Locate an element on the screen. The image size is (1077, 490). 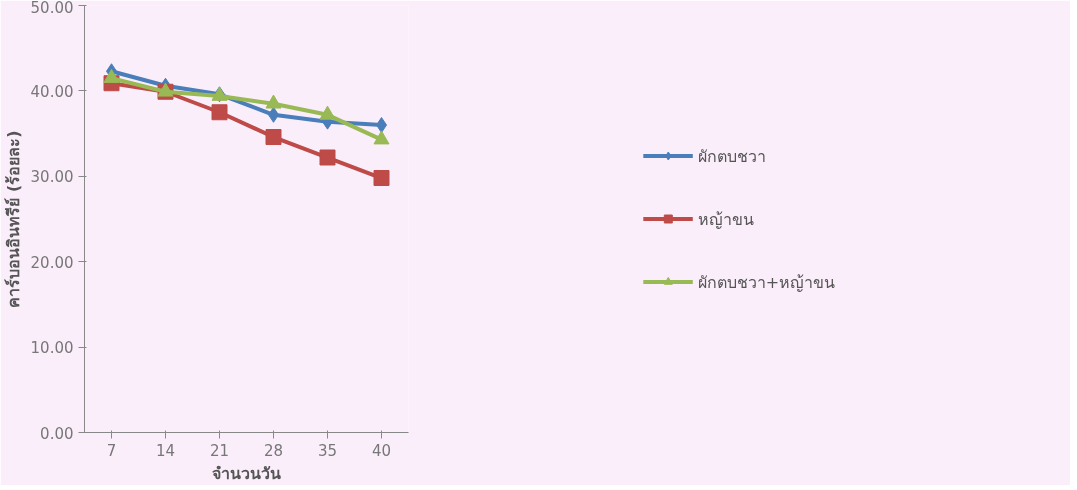
y-tick-label: 0.00 is located at coordinates (57, 433).